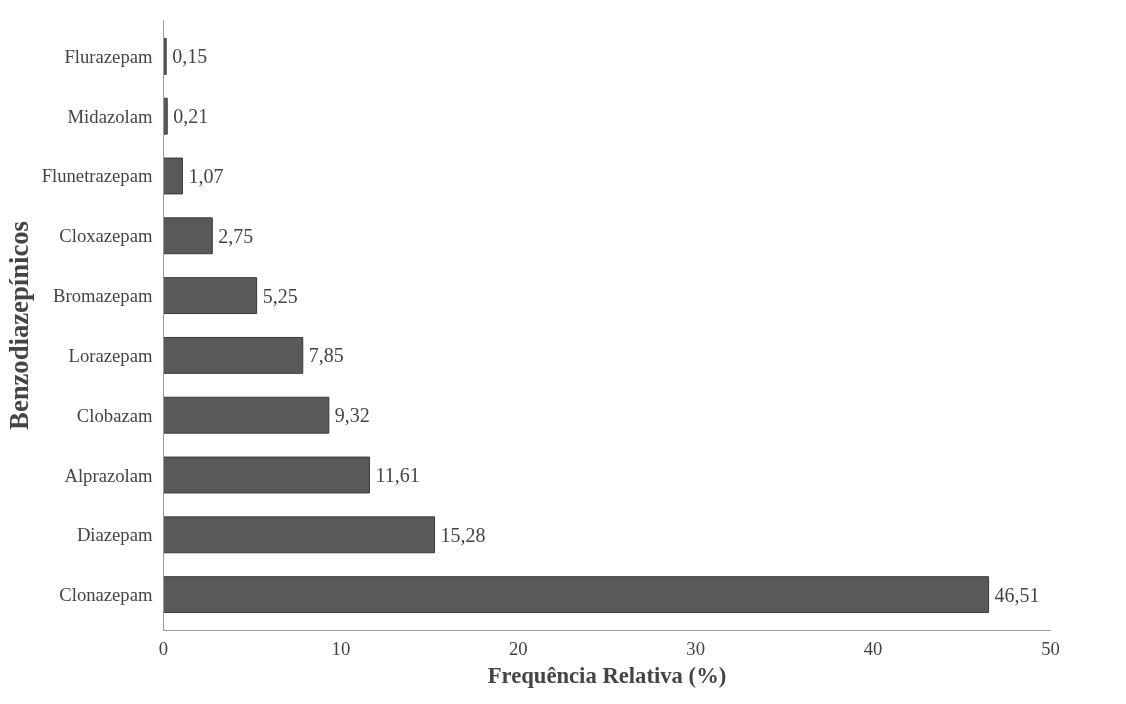 The width and height of the screenshot is (1126, 704). I want to click on y-tick-label: Alprazolam, so click(108, 475).